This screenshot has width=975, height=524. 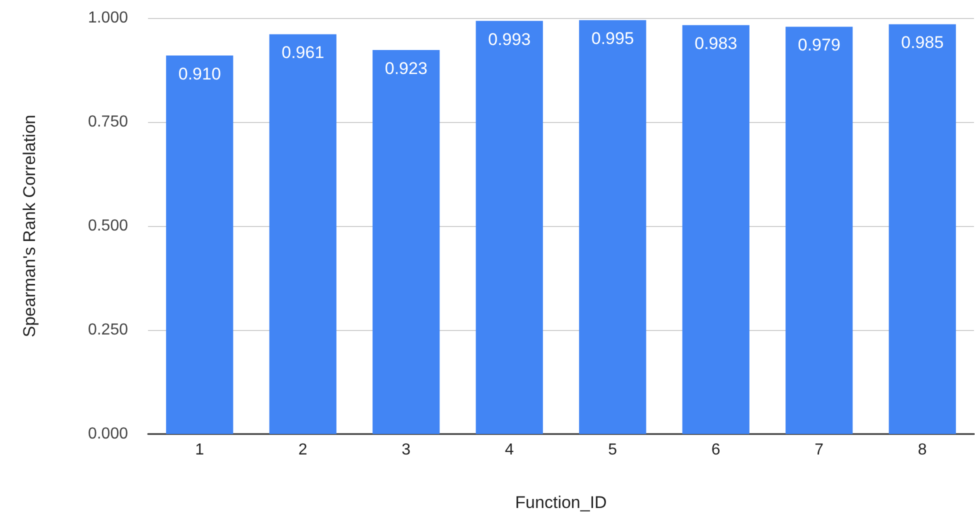 I want to click on x-tick-label: 1, so click(x=199, y=450).